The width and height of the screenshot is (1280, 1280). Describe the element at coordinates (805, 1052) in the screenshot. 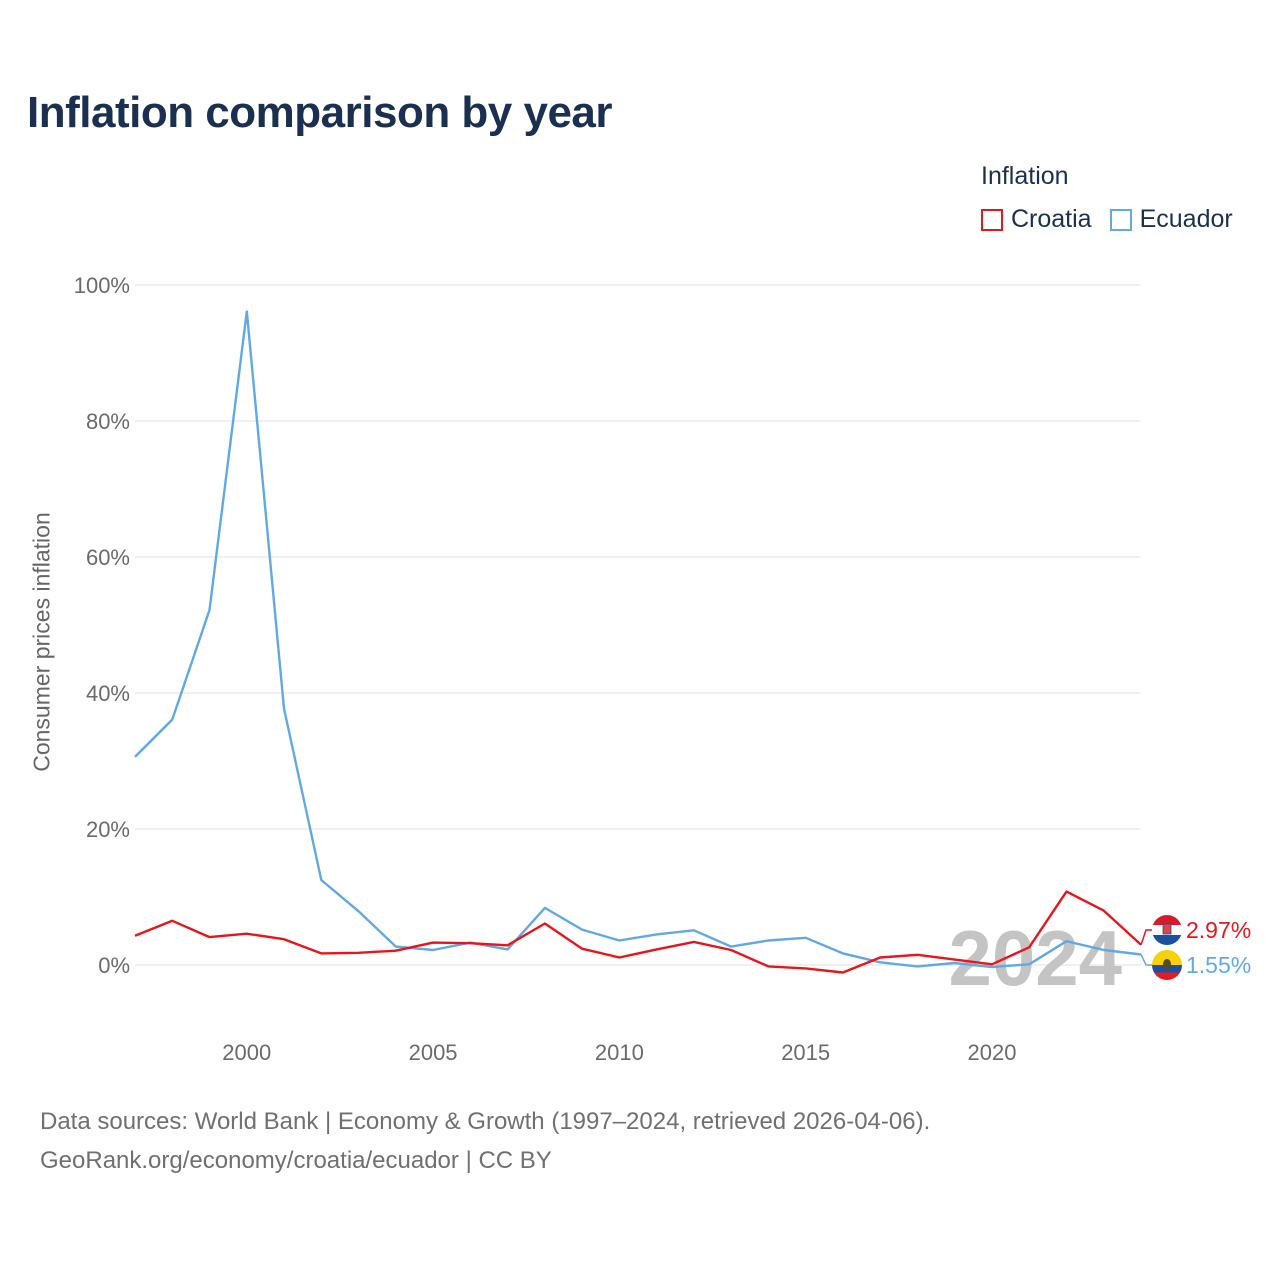

I see `x-tick-2015: 2015` at that location.